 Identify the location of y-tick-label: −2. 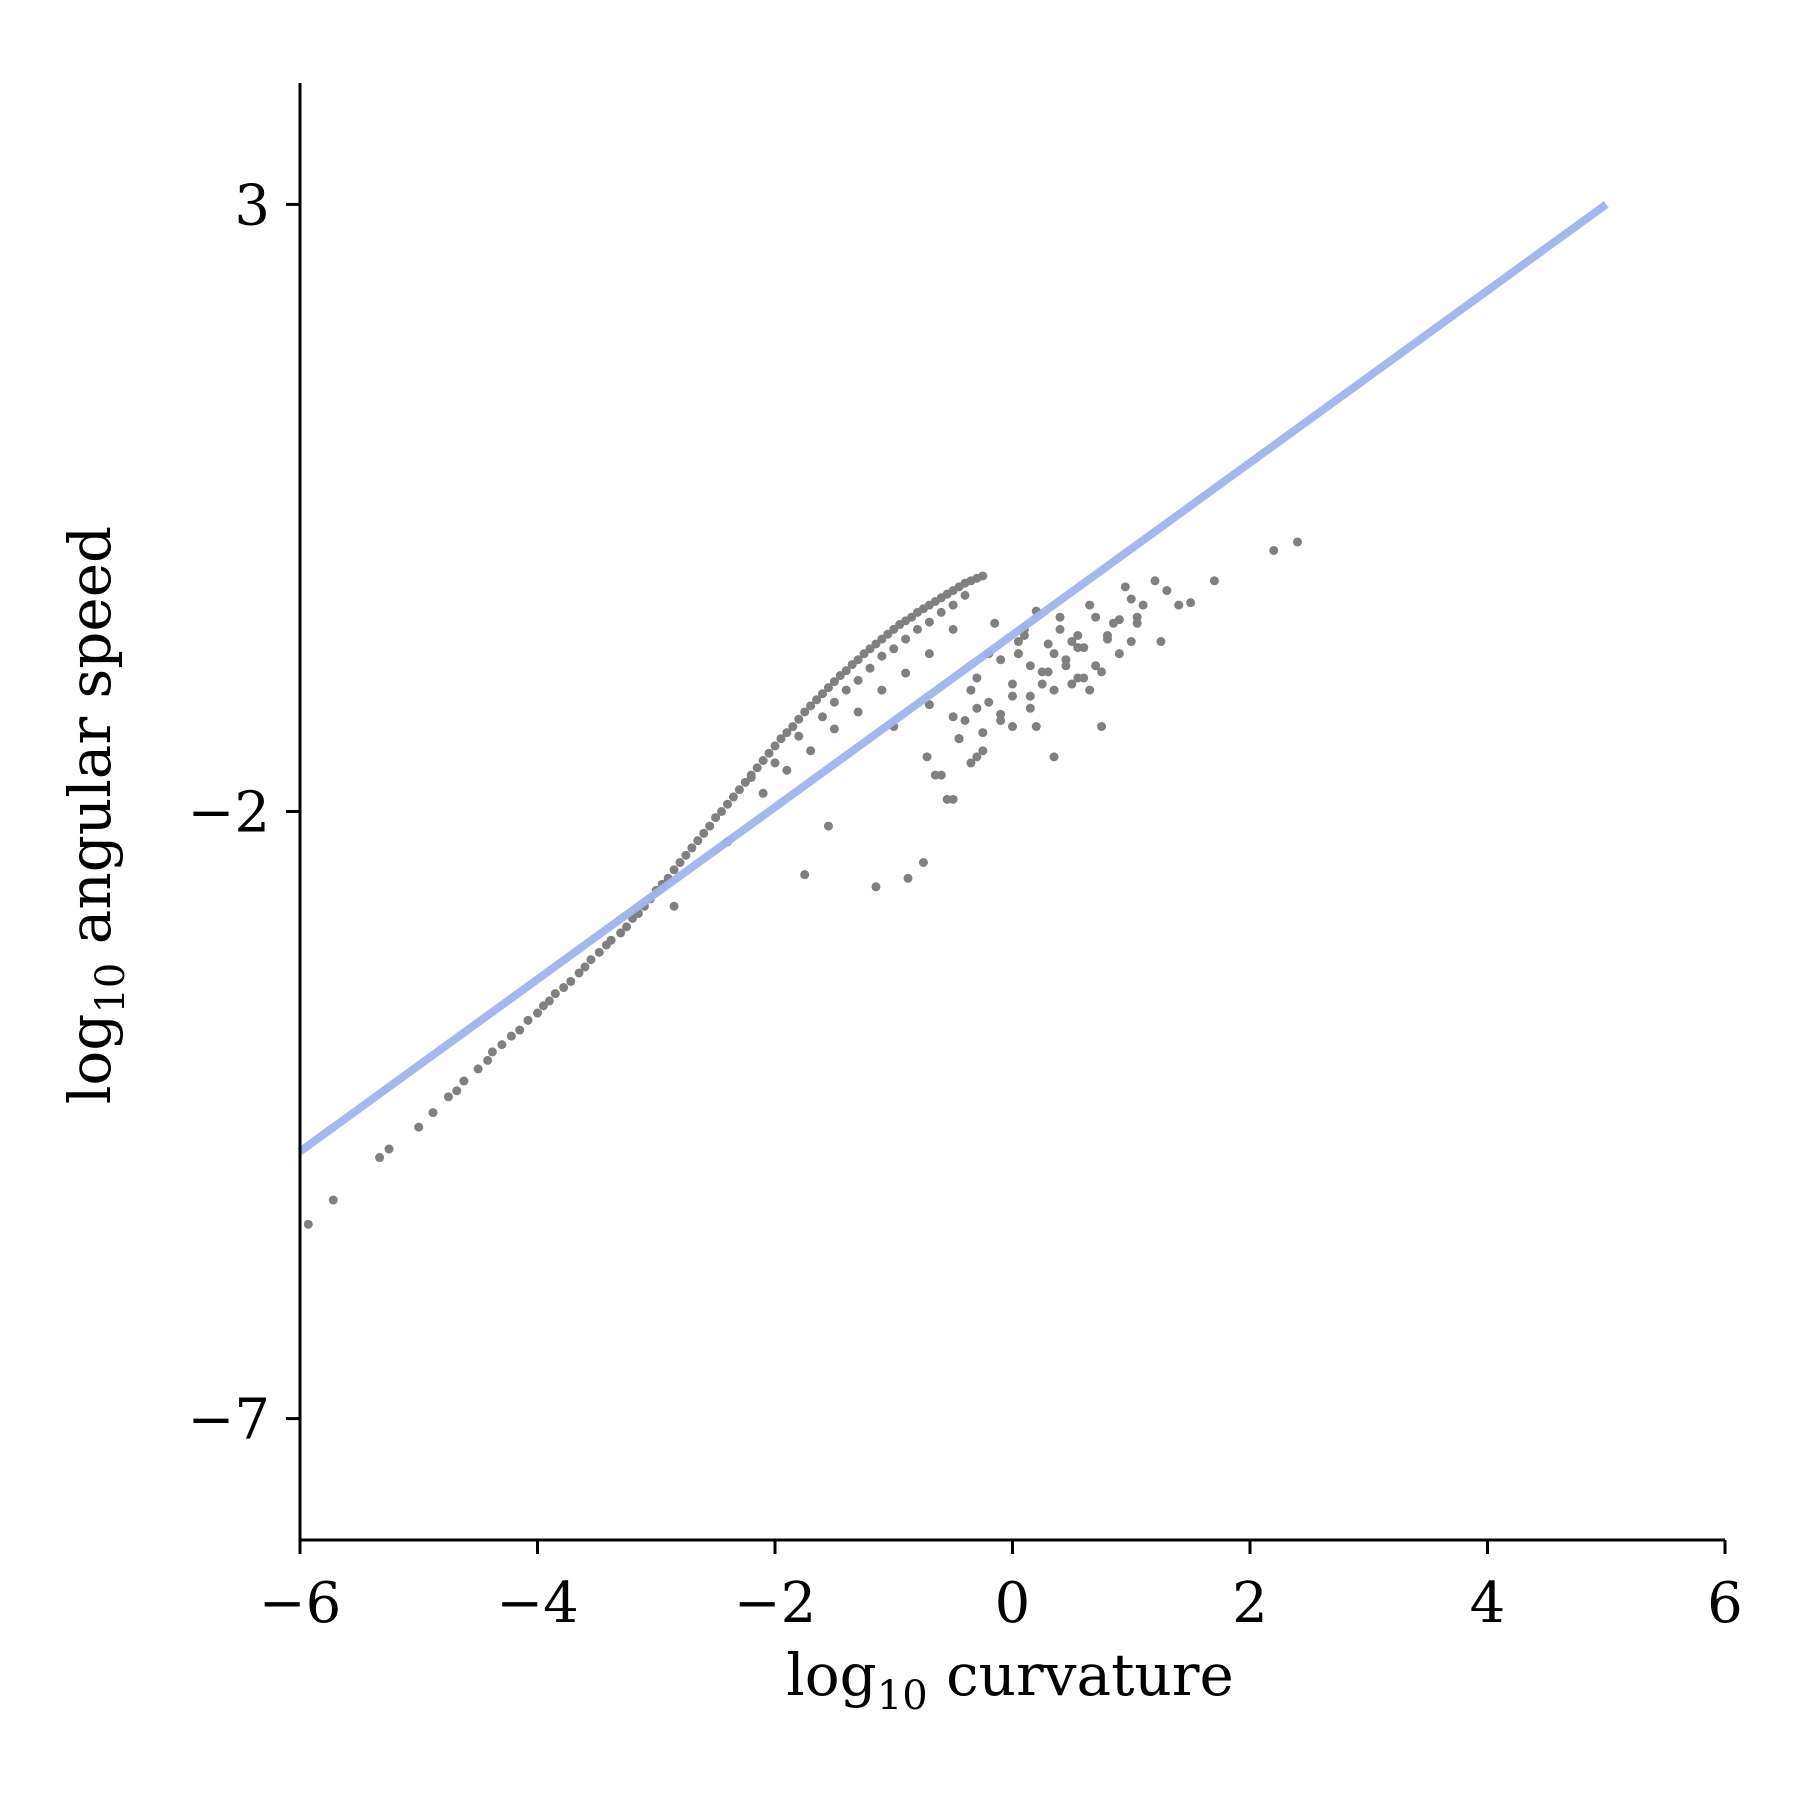
(228, 813).